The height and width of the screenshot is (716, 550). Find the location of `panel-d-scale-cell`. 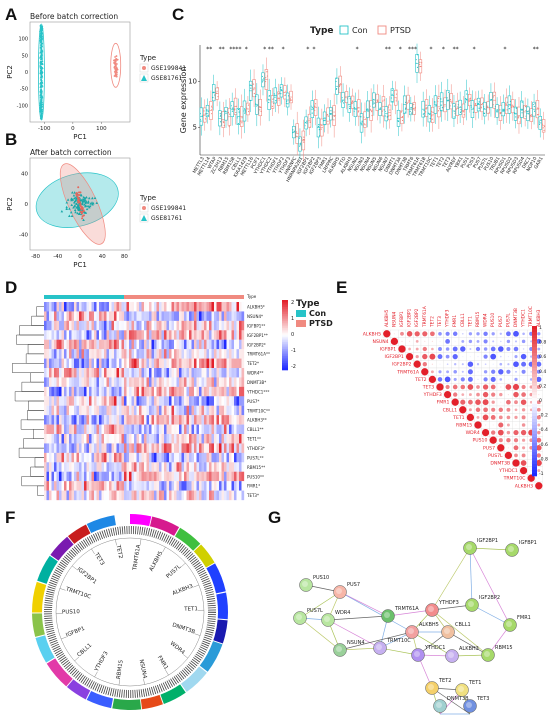

panel-d-scale-cell is located at coordinates (285, 309).